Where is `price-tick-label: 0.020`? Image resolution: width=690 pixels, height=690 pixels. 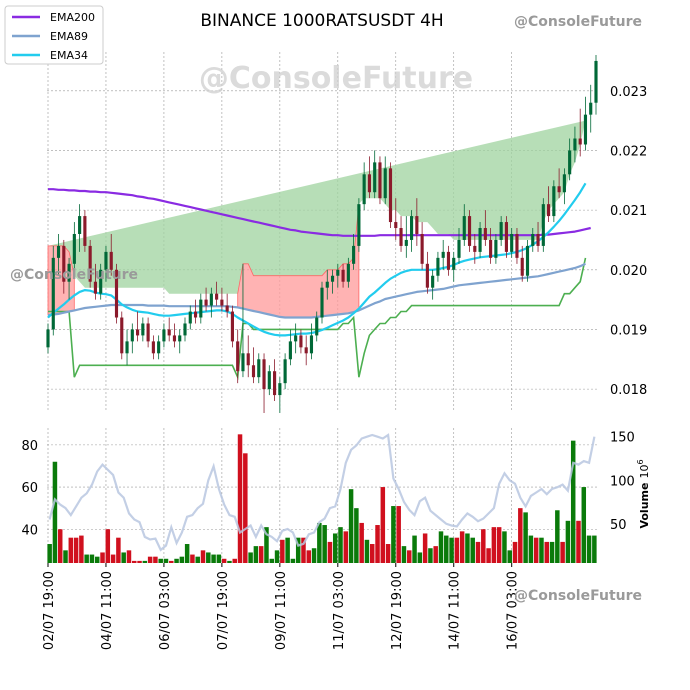 price-tick-label: 0.020 is located at coordinates (628, 271).